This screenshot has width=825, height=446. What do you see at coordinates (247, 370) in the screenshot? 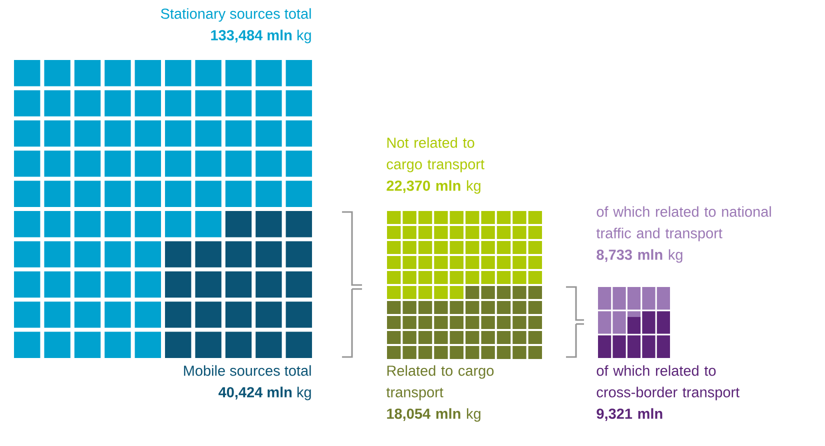
I see `category-label: Mobile sources total` at bounding box center [247, 370].